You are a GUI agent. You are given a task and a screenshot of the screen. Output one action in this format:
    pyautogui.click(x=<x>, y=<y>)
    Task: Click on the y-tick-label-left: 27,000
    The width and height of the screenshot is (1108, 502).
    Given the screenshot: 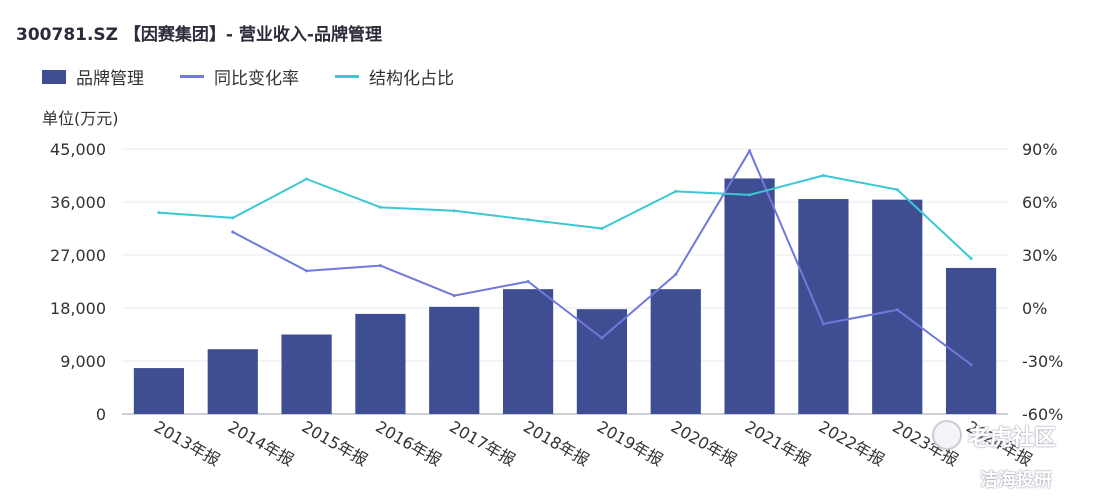 What is the action you would take?
    pyautogui.click(x=78, y=255)
    